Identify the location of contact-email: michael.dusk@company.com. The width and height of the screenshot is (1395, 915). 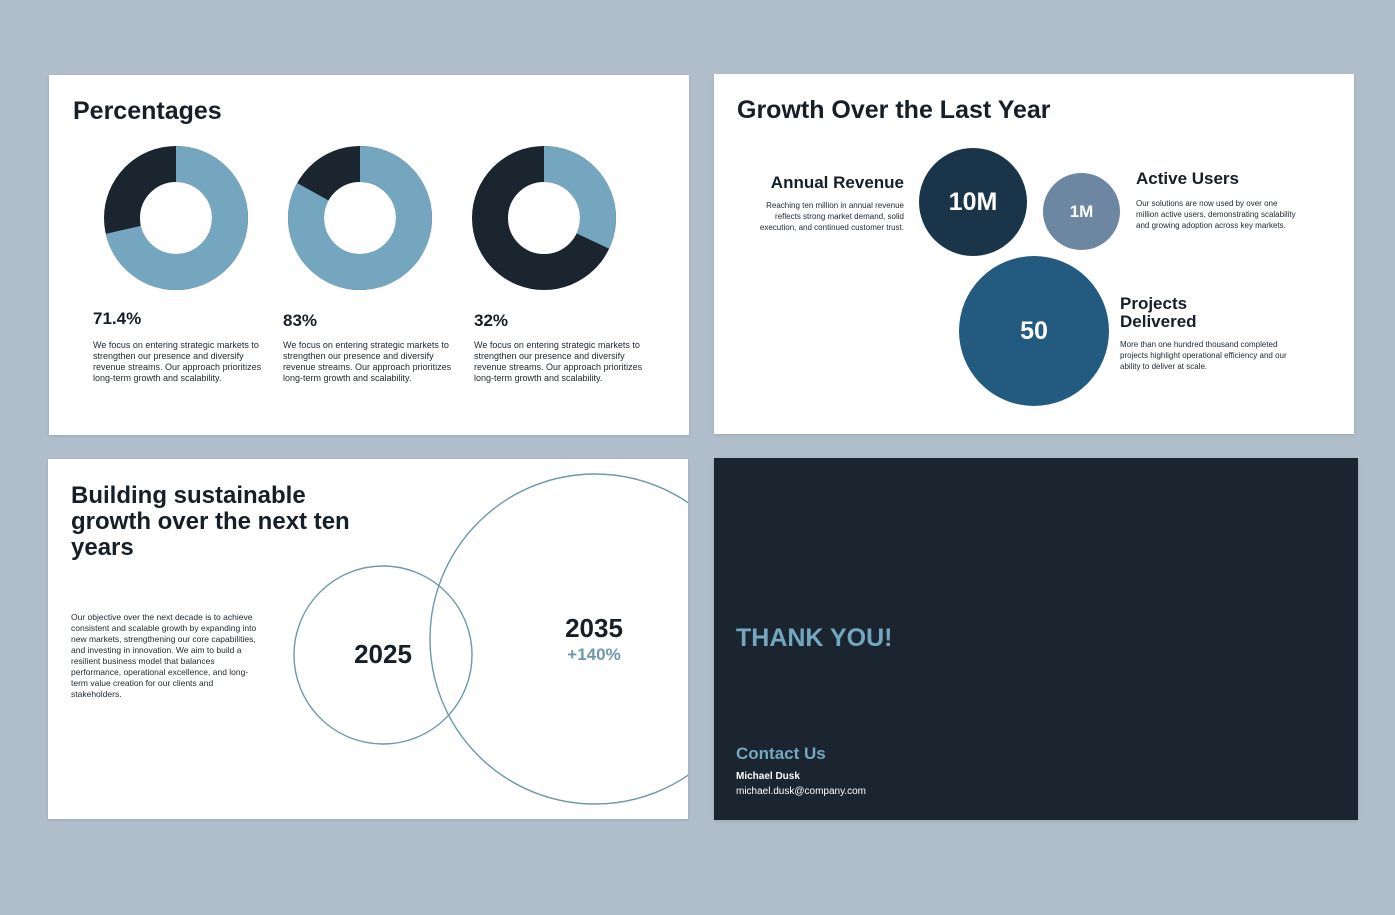
(801, 791).